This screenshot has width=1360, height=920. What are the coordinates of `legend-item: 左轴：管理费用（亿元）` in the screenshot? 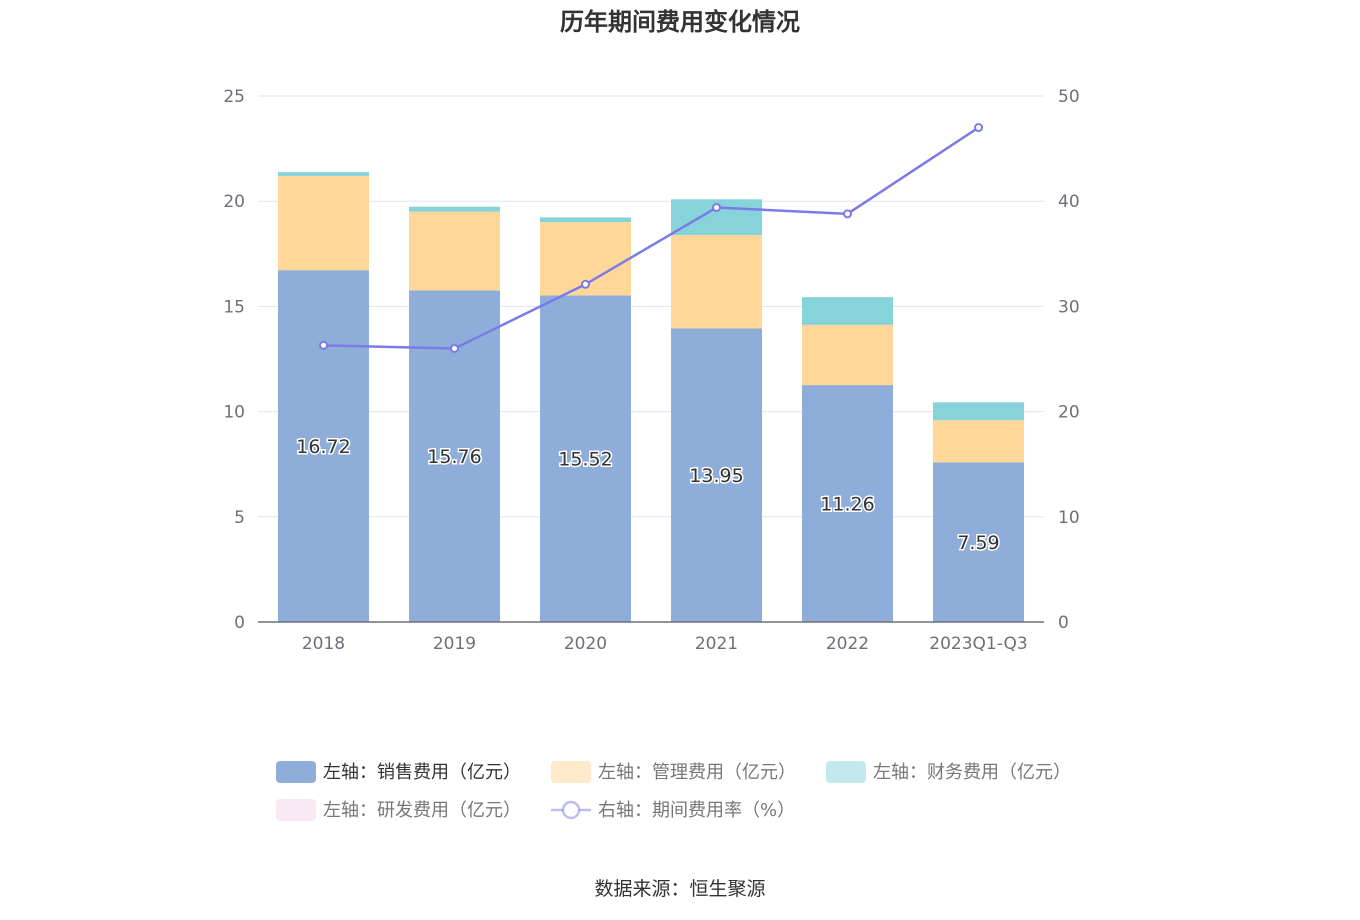 It's located at (673, 772).